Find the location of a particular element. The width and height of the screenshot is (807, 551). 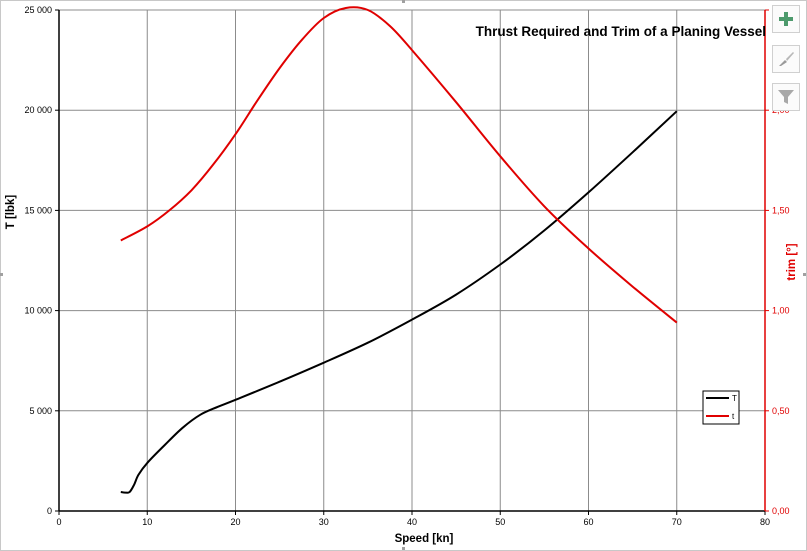

legend-label-t: t is located at coordinates (733, 416).